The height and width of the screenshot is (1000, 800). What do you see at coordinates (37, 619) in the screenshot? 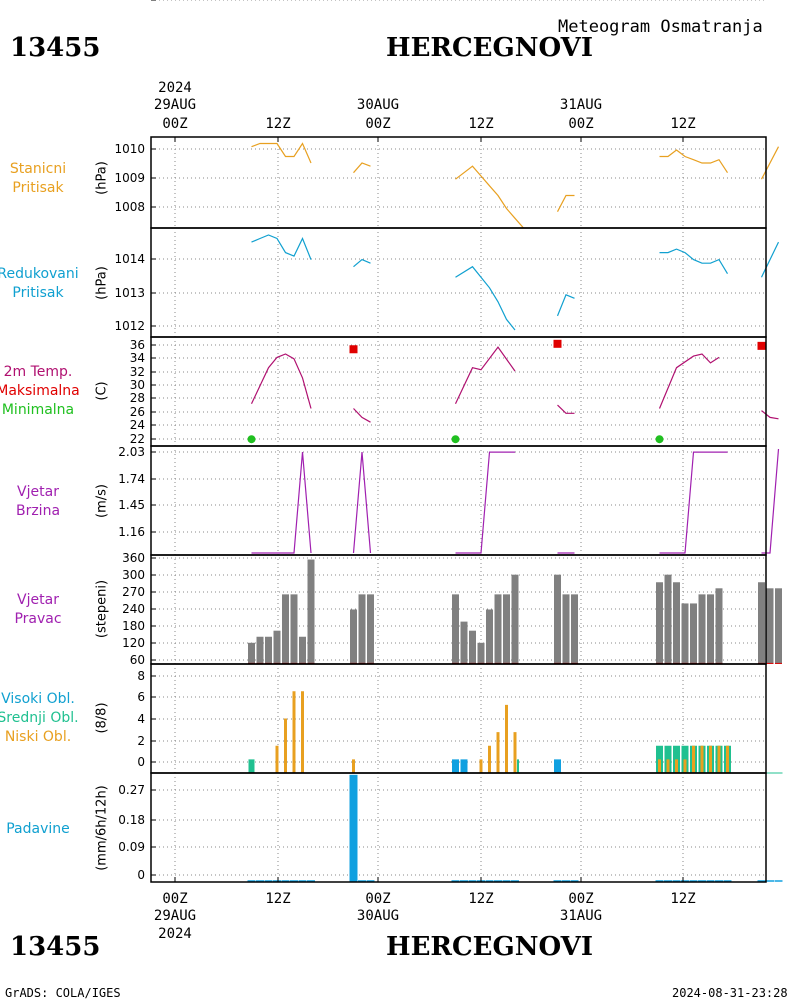
I see `panel-label: Pravac` at bounding box center [37, 619].